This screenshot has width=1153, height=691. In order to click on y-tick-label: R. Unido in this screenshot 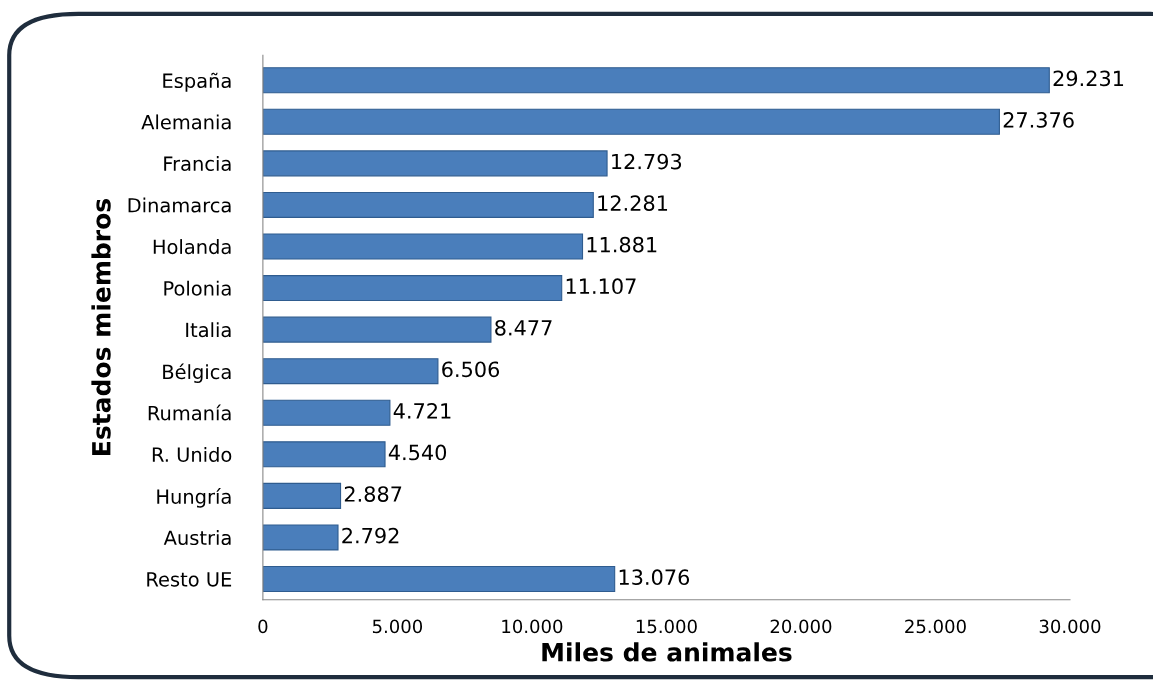, I will do `click(192, 454)`.